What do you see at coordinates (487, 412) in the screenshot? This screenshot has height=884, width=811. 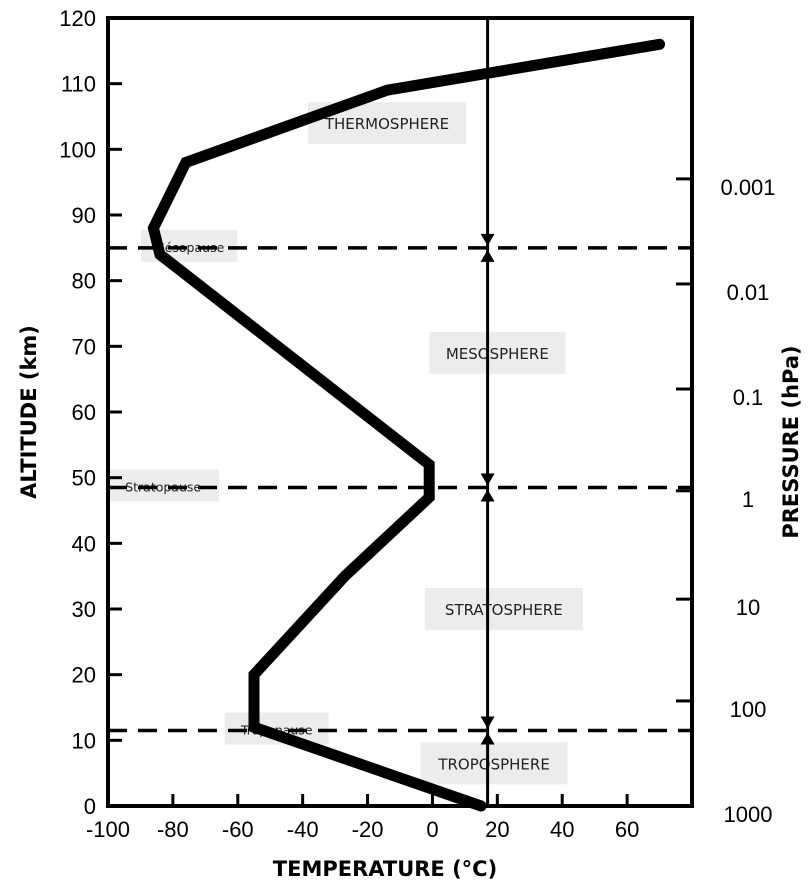 I see `reference-line` at bounding box center [487, 412].